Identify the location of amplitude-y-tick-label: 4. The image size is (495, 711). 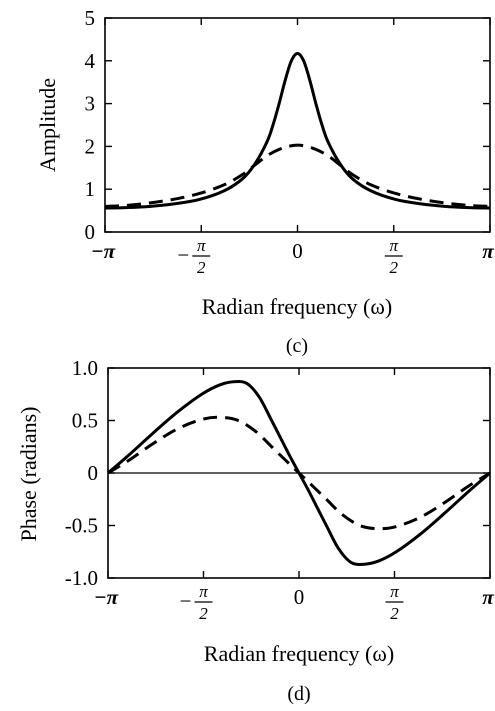
(90, 61).